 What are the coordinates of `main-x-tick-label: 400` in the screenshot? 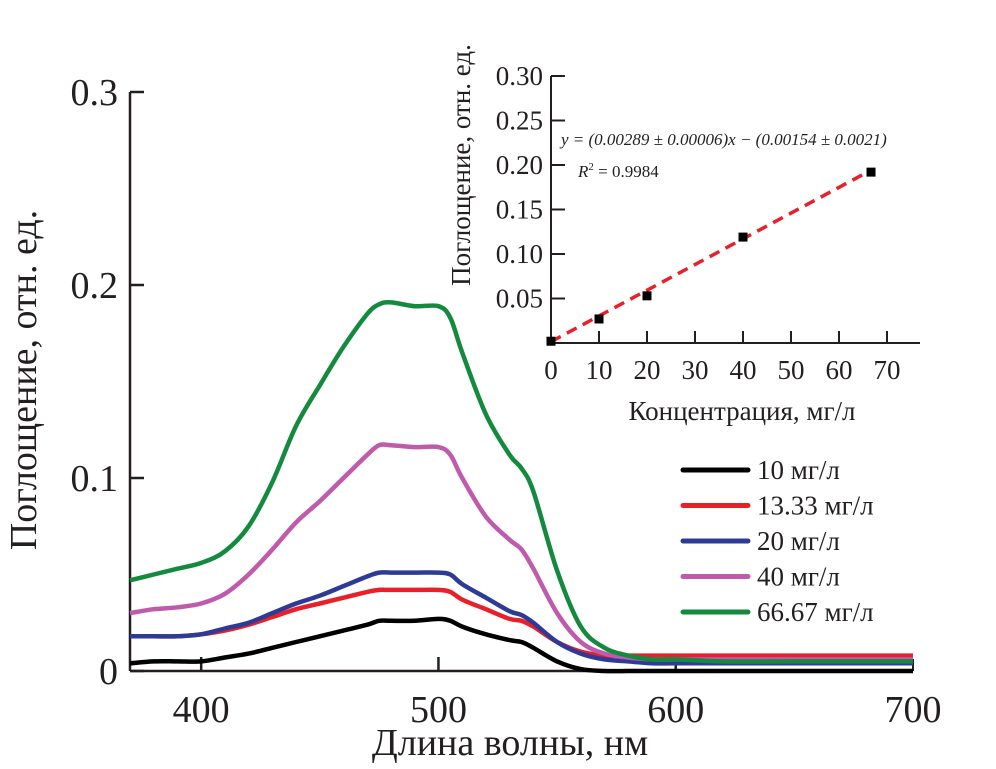 It's located at (201, 710).